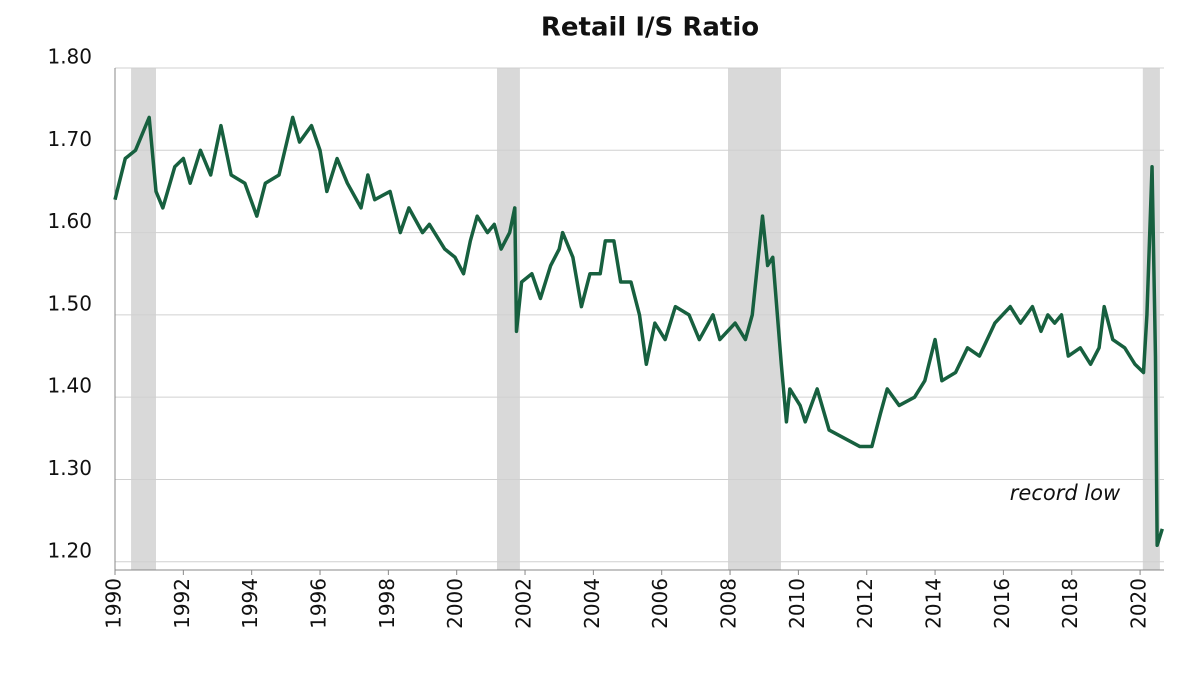 This screenshot has width=1200, height=690. Describe the element at coordinates (1070, 603) in the screenshot. I see `x-tick-label: 2018` at that location.